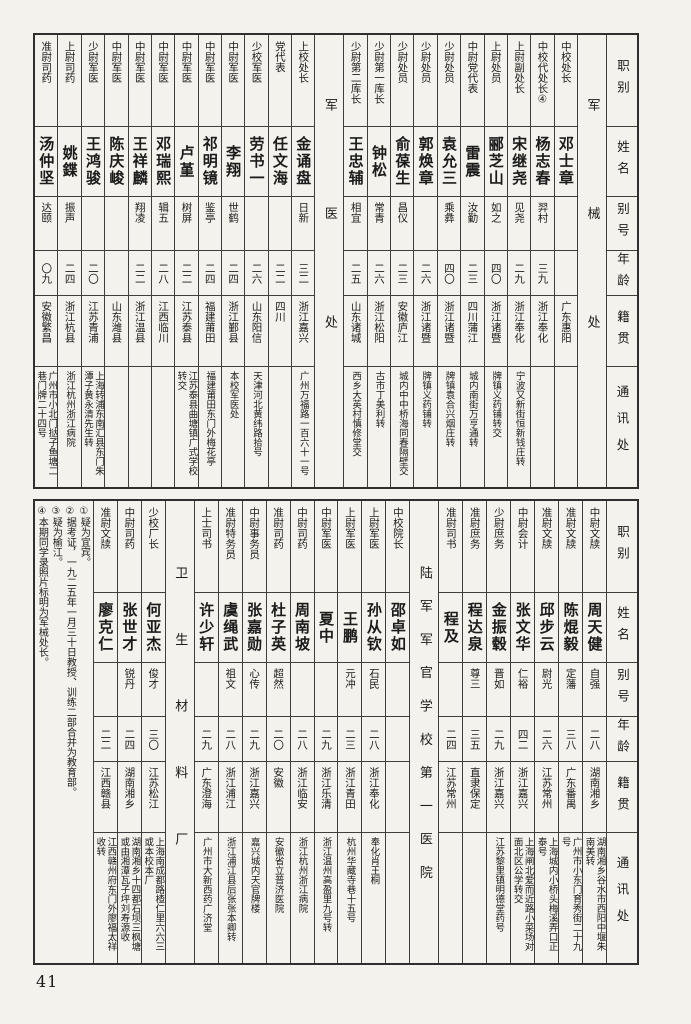  Describe the element at coordinates (256, 81) in the screenshot. I see `title-cell: 少校军医` at that location.